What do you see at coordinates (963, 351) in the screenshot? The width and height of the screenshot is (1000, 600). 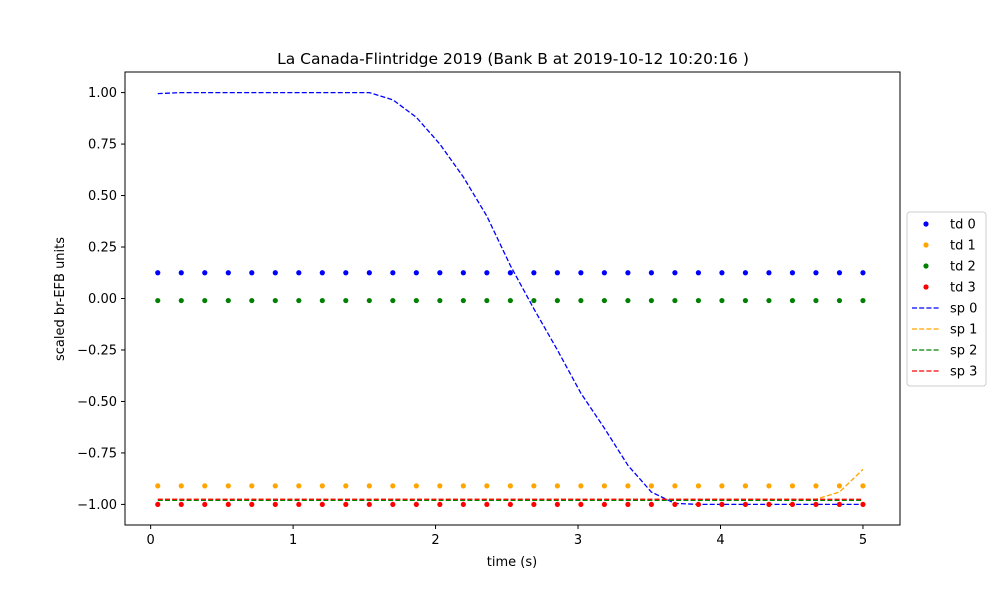 I see `legend-label: sp 2` at bounding box center [963, 351].